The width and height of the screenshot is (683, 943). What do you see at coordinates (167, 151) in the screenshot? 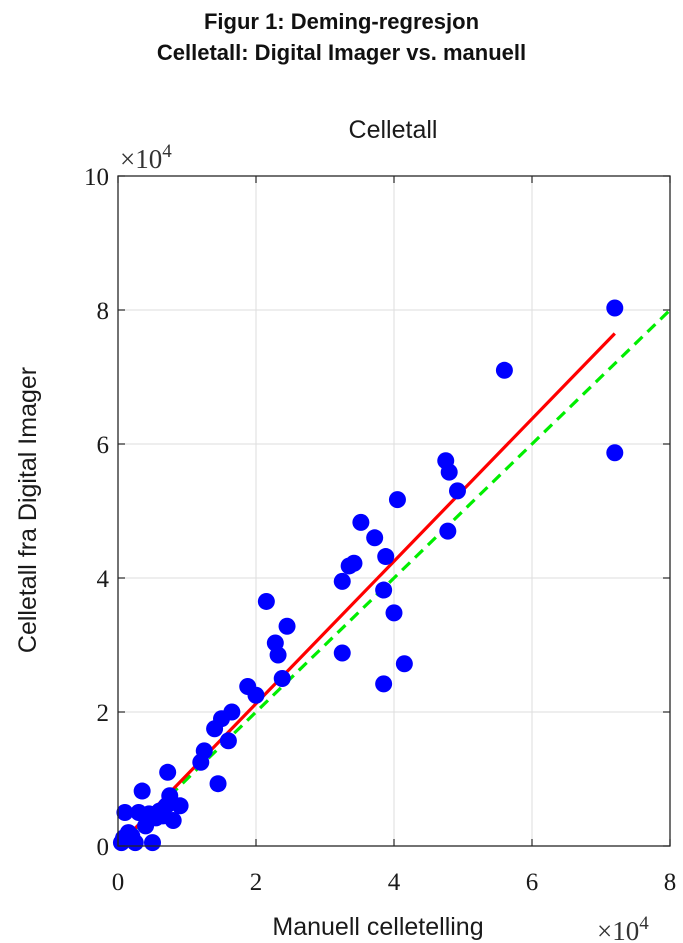
I see `y-multiplier-exponent: 4` at bounding box center [167, 151].